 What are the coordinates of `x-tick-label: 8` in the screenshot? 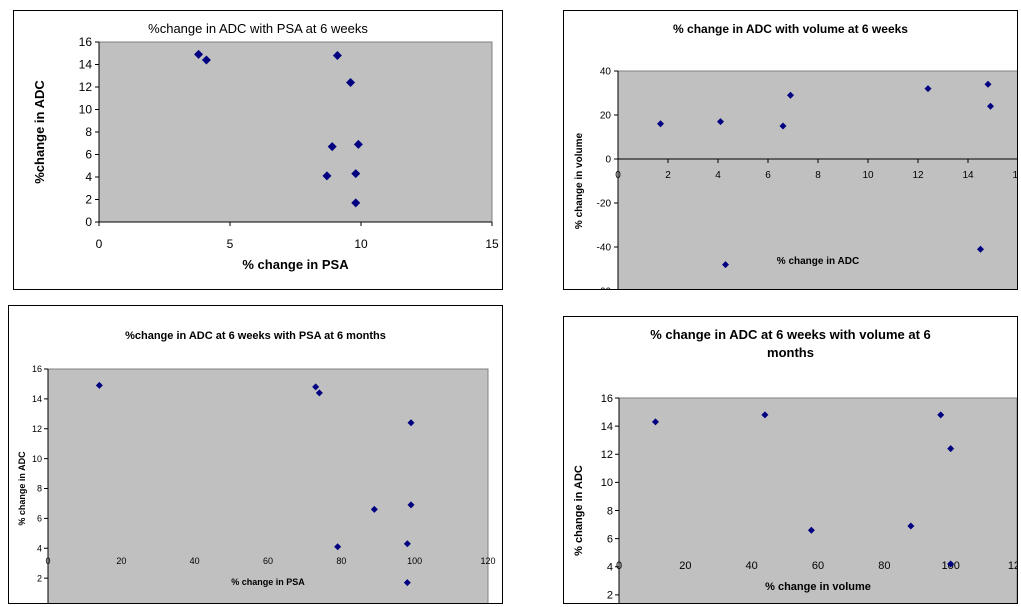 It's located at (818, 175).